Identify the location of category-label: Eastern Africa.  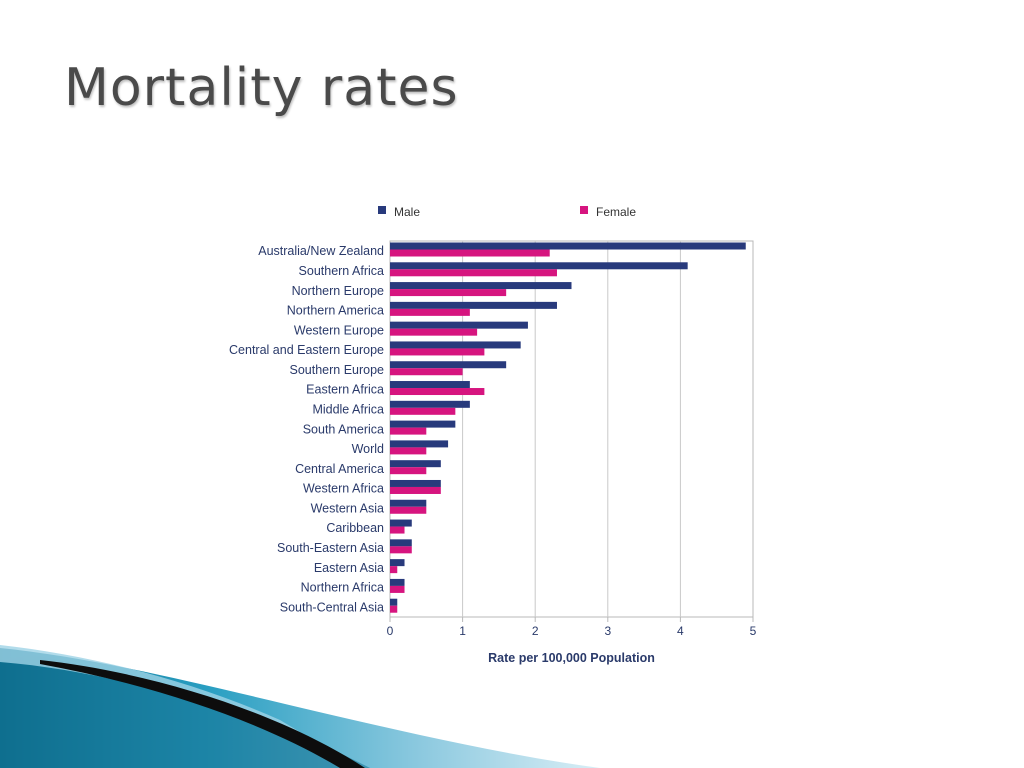
(345, 390).